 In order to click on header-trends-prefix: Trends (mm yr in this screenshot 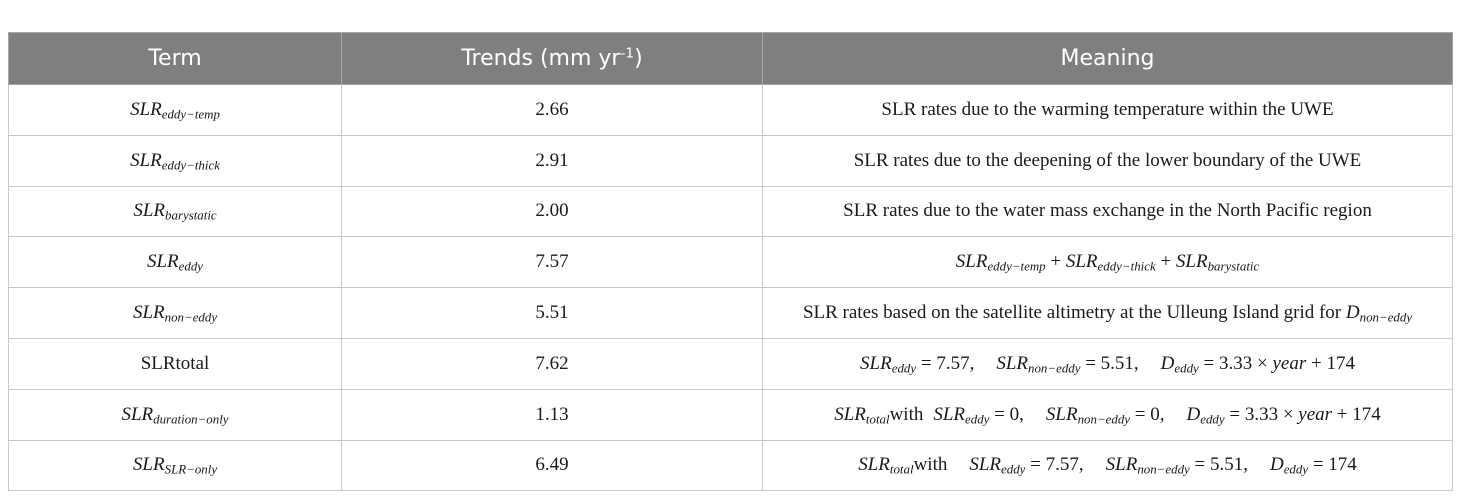, I will do `click(541, 58)`.